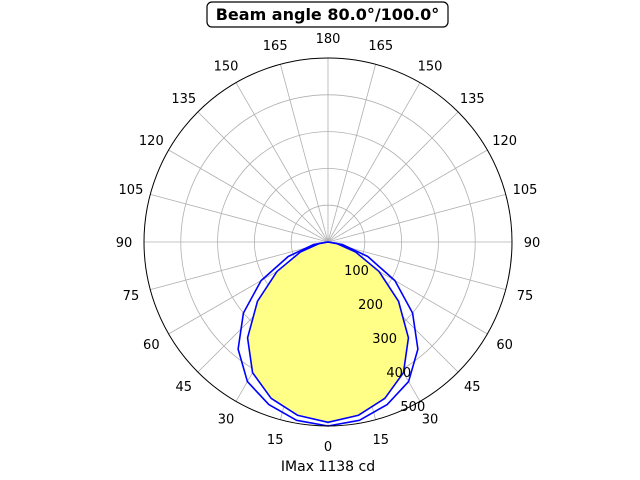  I want to click on polar-fill-layer, so click(328, 332).